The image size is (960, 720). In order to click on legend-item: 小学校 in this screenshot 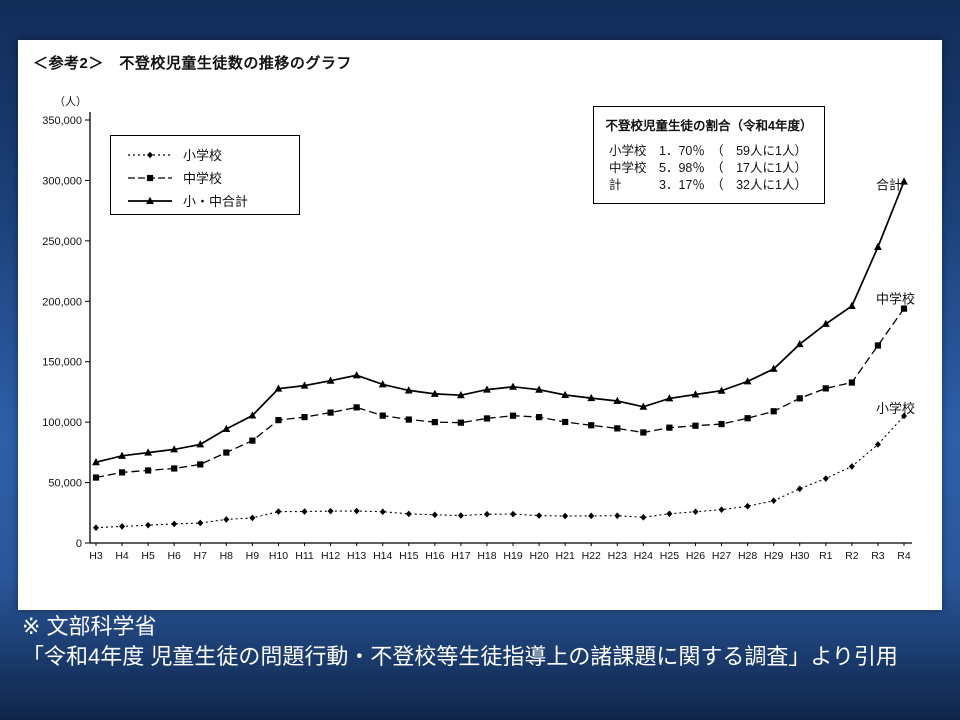, I will do `click(213, 154)`.